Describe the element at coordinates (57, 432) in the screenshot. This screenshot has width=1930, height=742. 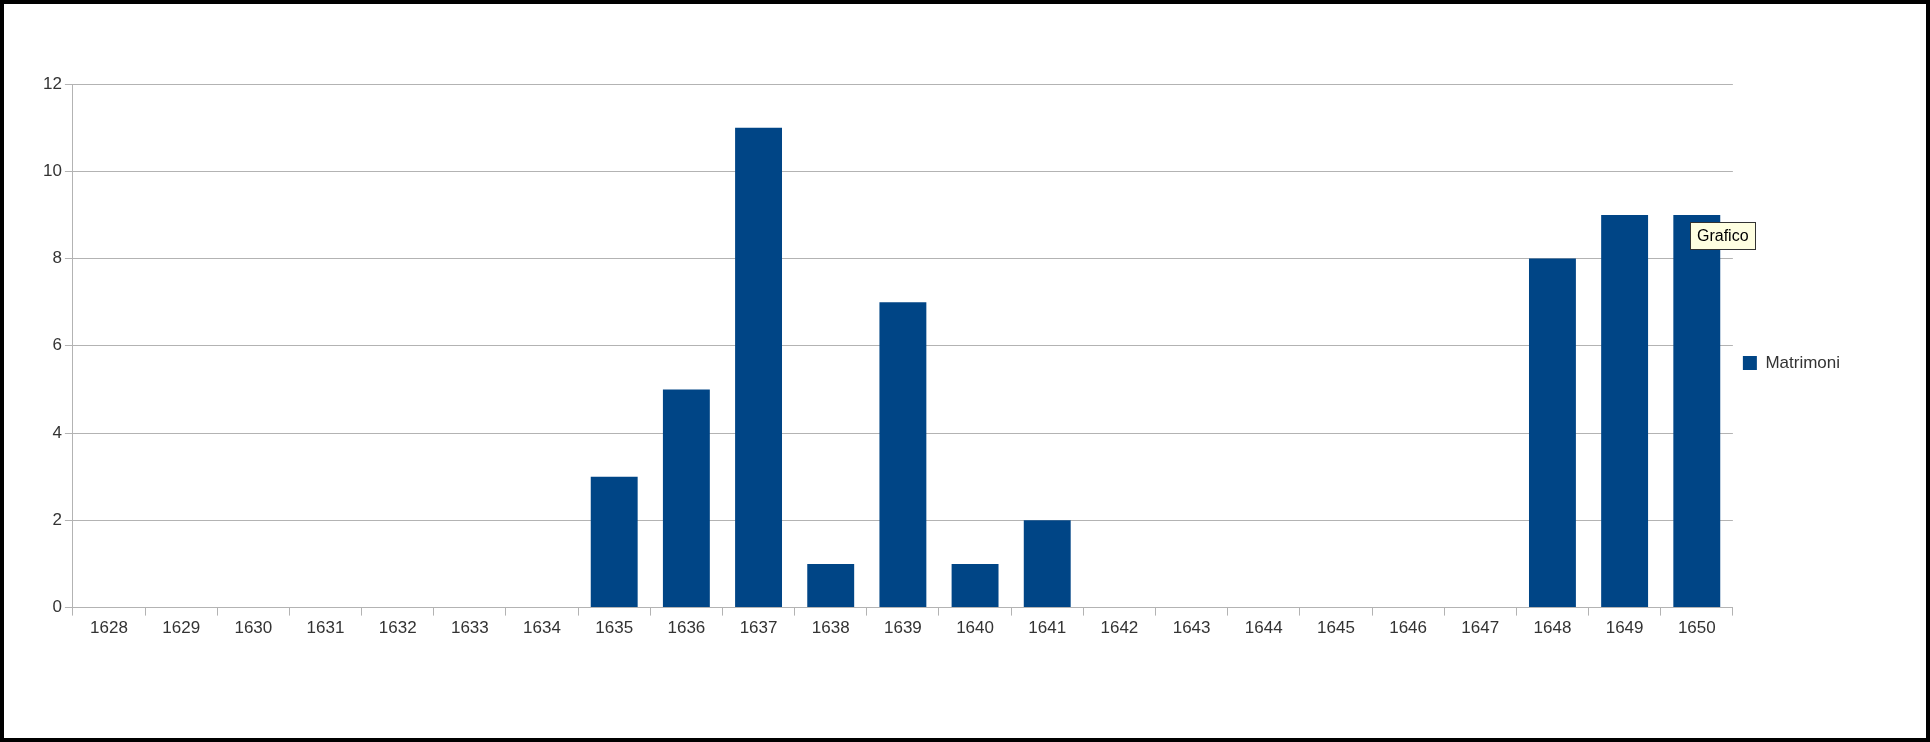
I see `y-tick-label: 4` at that location.